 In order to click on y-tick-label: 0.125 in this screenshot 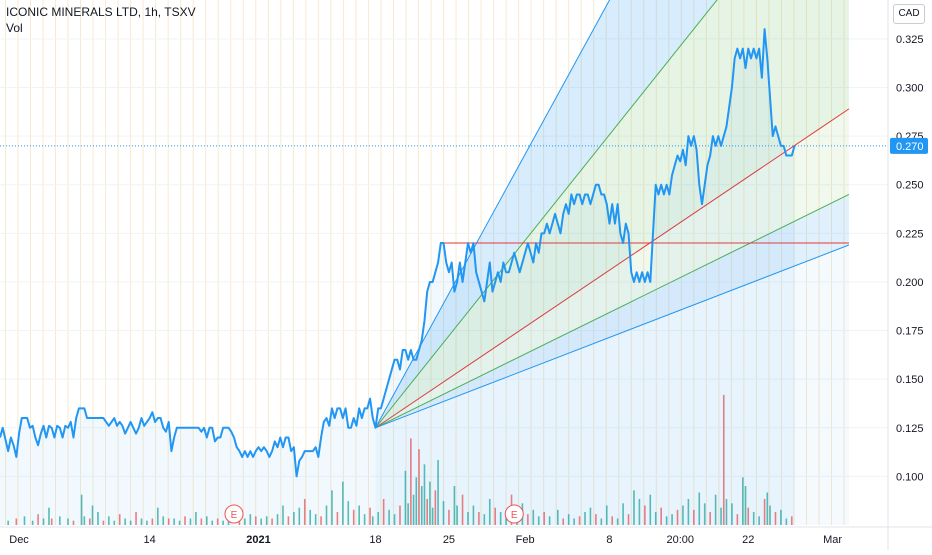, I will do `click(910, 429)`.